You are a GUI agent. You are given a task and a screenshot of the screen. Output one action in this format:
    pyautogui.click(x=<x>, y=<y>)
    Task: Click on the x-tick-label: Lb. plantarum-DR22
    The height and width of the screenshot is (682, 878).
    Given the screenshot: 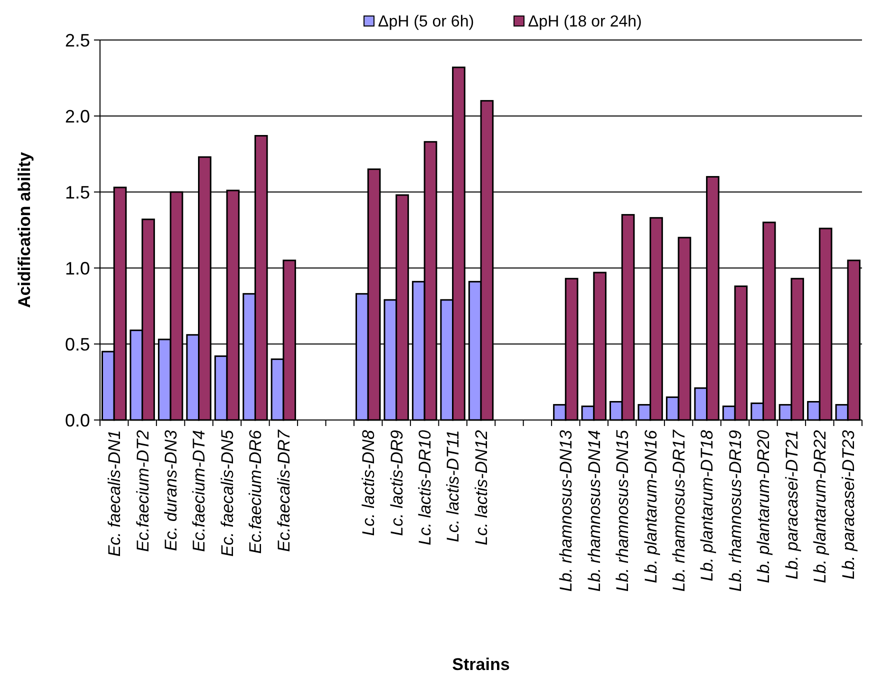 What is the action you would take?
    pyautogui.click(x=820, y=506)
    